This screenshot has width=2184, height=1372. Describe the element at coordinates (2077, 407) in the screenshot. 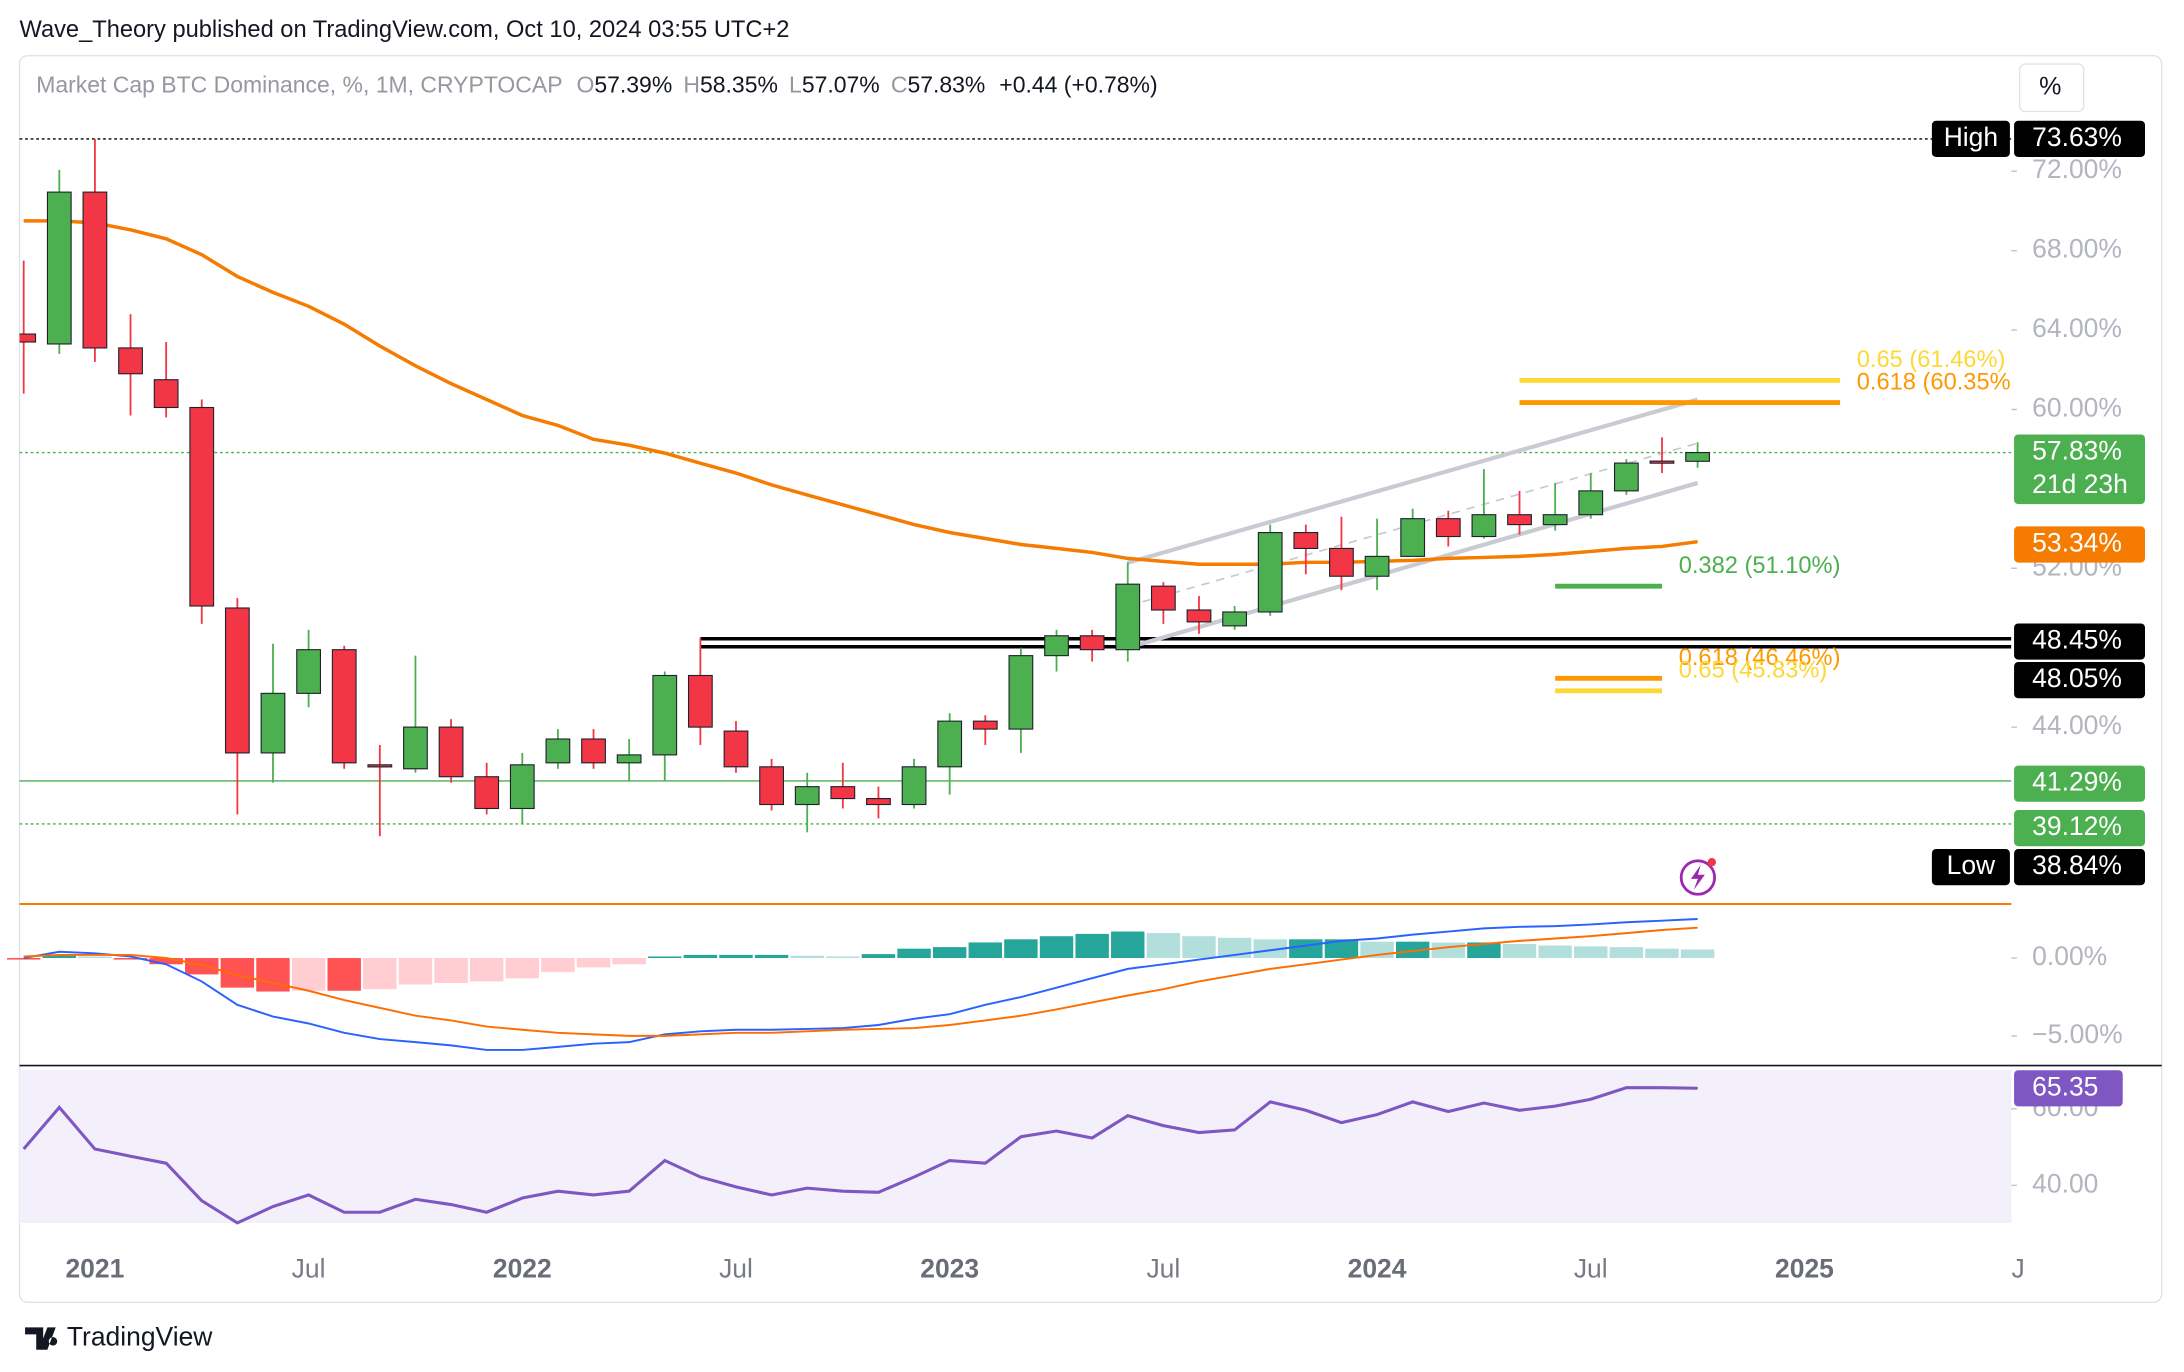

I see `y-tick-label: 60.00%` at that location.